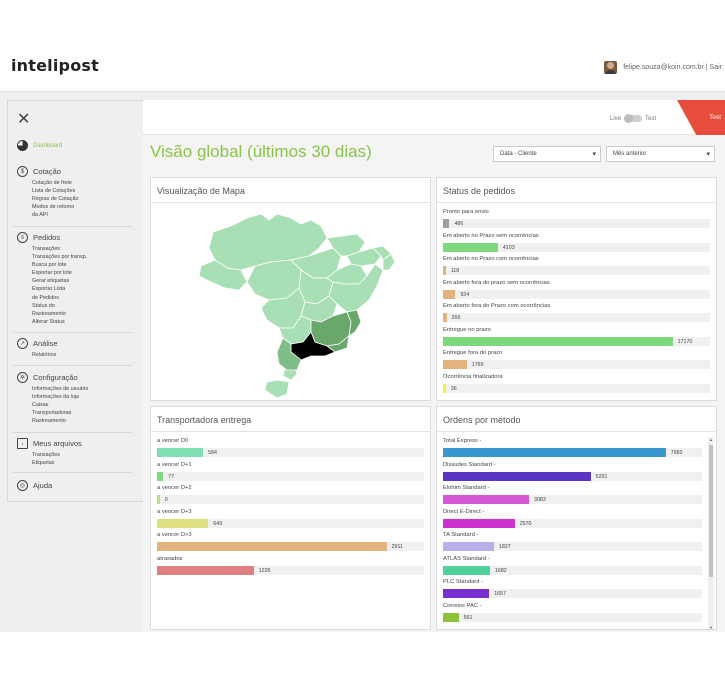  I want to click on user-avatar, so click(611, 67).